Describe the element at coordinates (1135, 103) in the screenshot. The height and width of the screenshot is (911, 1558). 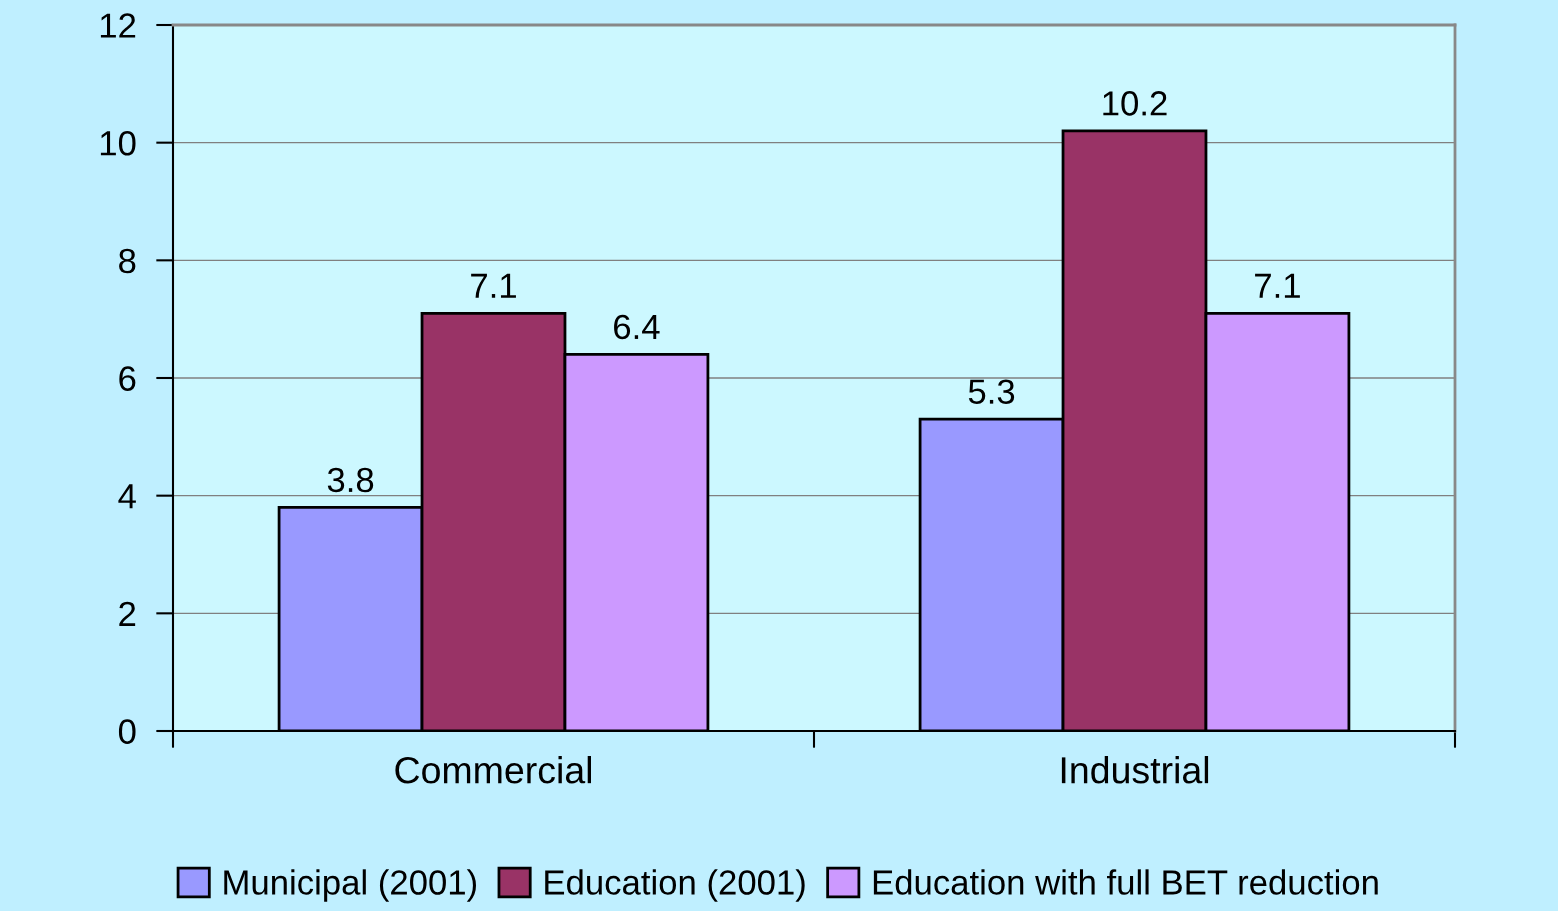
I see `data-label: 10.2` at that location.